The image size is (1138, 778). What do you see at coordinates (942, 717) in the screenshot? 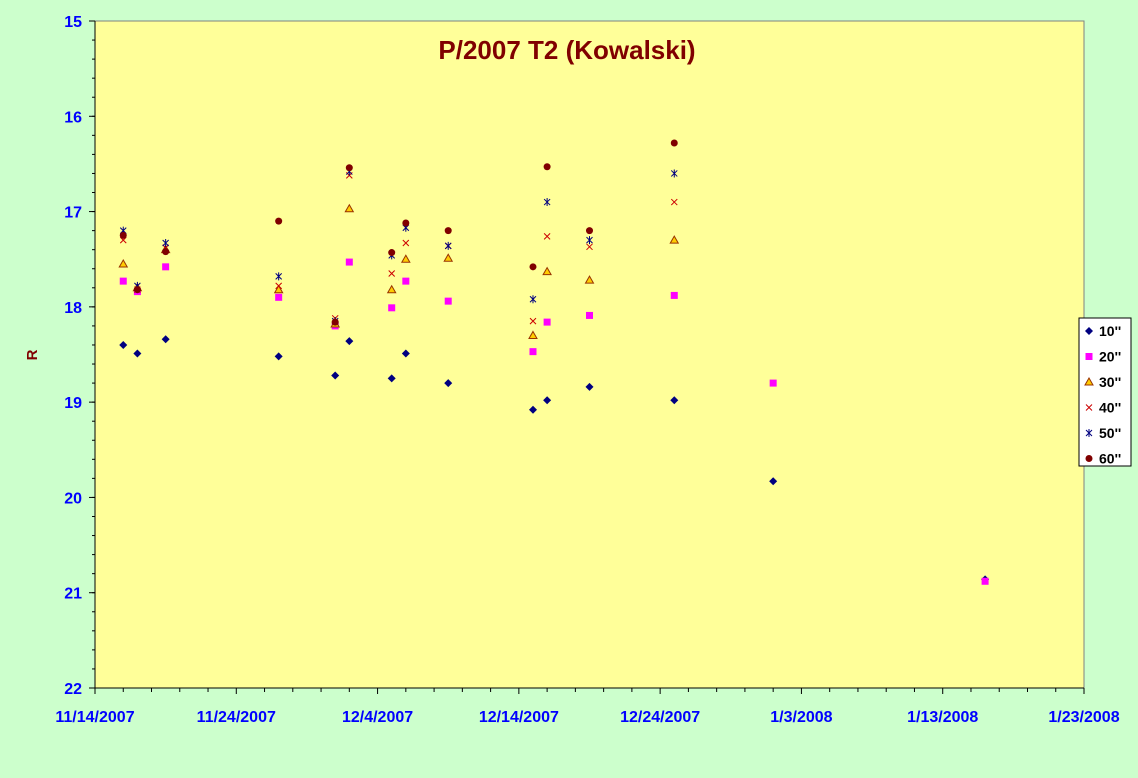
I see `x-tick-label: 1/13/2008` at bounding box center [942, 717].